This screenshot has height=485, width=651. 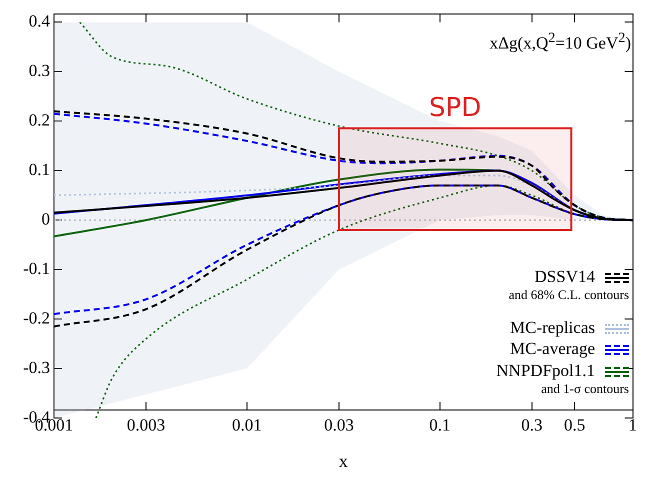 I want to click on y-tick-label: -0.1, so click(x=36, y=268).